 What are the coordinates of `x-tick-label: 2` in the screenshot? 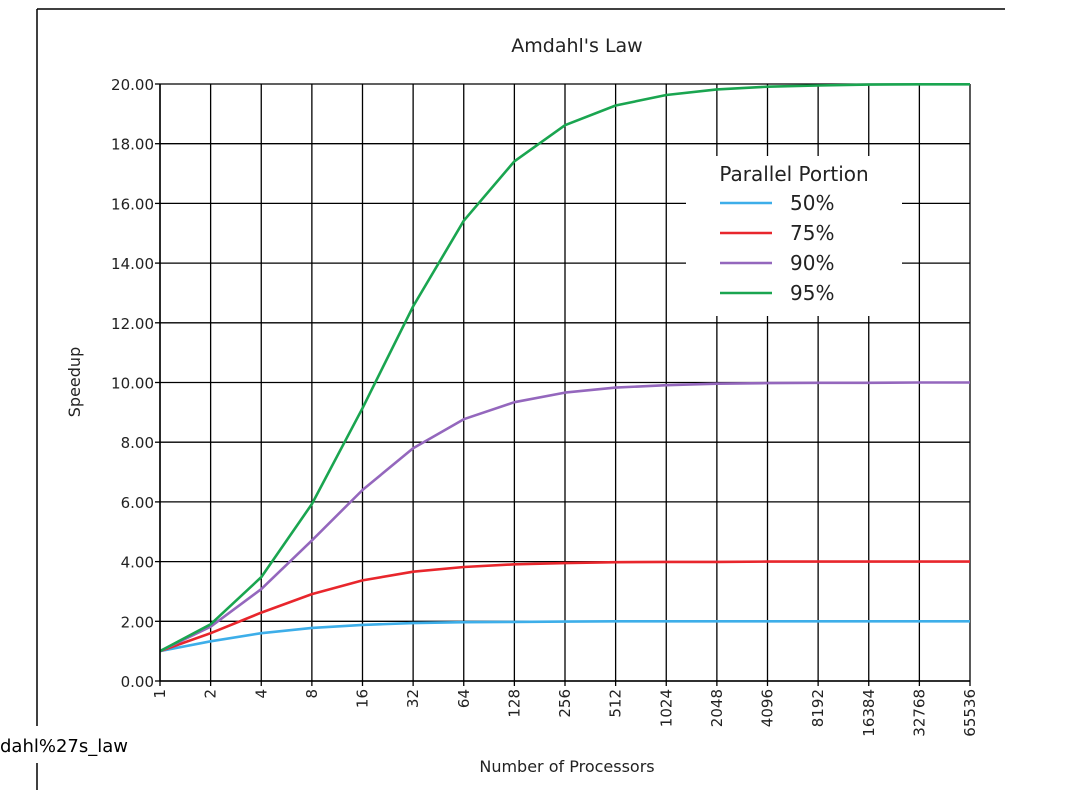 It's located at (211, 694).